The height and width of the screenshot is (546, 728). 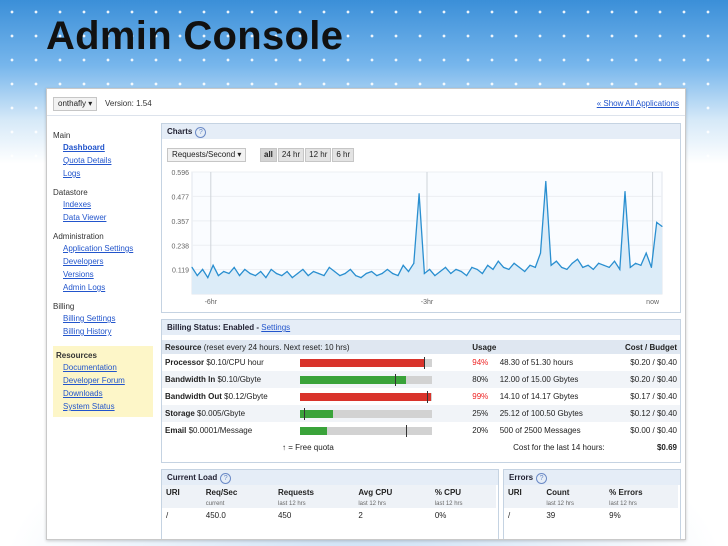 What do you see at coordinates (551, 515) in the screenshot?
I see `table-cell: 39` at bounding box center [551, 515].